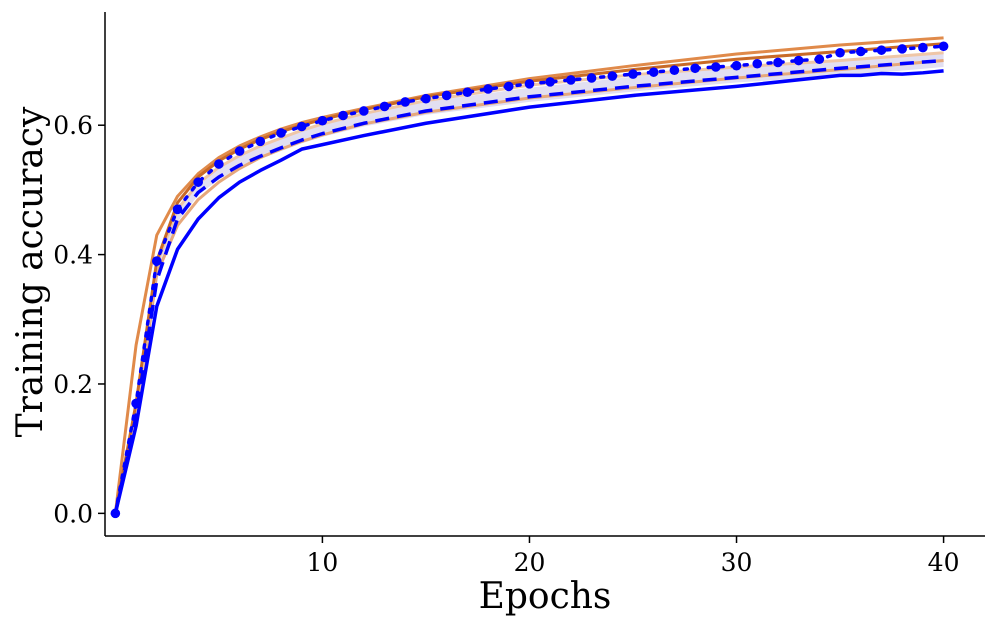 The width and height of the screenshot is (997, 629). What do you see at coordinates (79, 319) in the screenshot?
I see `y-ticks: 0.0 0.2 0.4 0.6` at bounding box center [79, 319].